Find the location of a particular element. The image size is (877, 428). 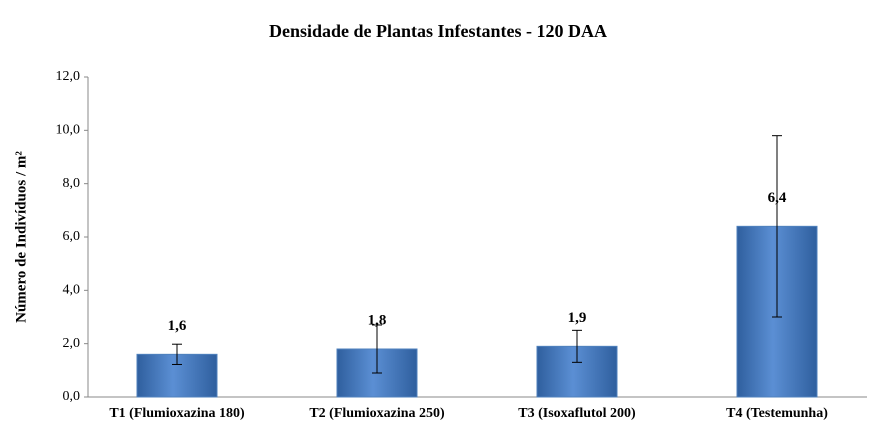

y-tick-label: 6,0 is located at coordinates (72, 236).